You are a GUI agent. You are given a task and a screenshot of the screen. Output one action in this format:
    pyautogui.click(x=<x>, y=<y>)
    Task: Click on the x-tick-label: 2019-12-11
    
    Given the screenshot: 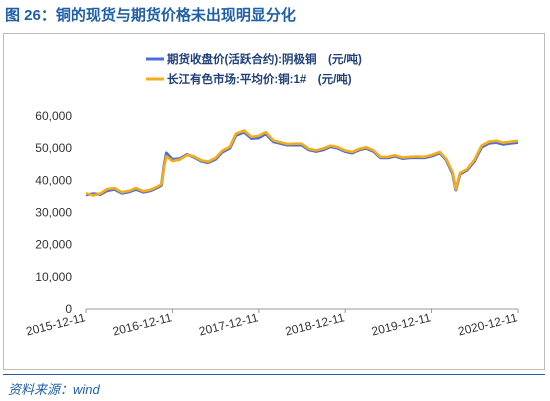 What is the action you would take?
    pyautogui.click(x=401, y=324)
    